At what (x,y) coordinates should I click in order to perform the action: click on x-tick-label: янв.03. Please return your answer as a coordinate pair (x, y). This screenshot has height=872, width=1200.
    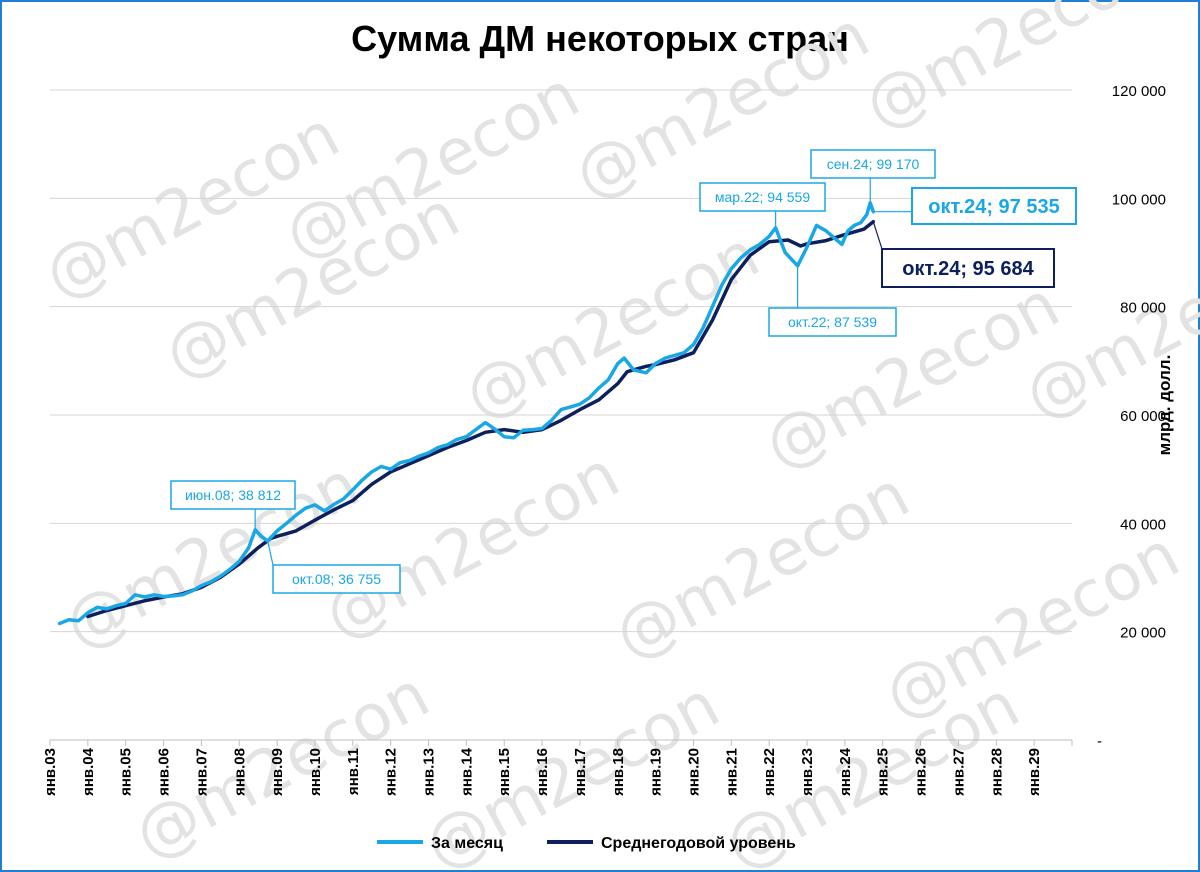
    Looking at the image, I should click on (50, 772).